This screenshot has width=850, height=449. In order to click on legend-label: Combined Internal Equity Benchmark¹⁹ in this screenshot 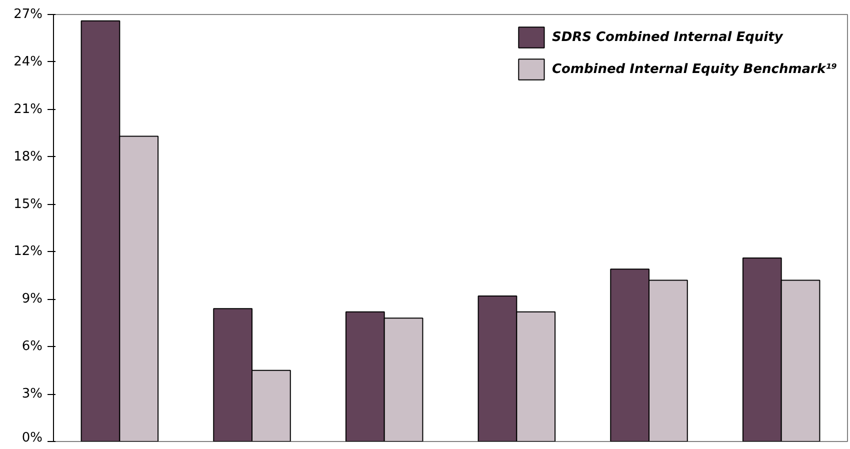, I will do `click(694, 69)`.